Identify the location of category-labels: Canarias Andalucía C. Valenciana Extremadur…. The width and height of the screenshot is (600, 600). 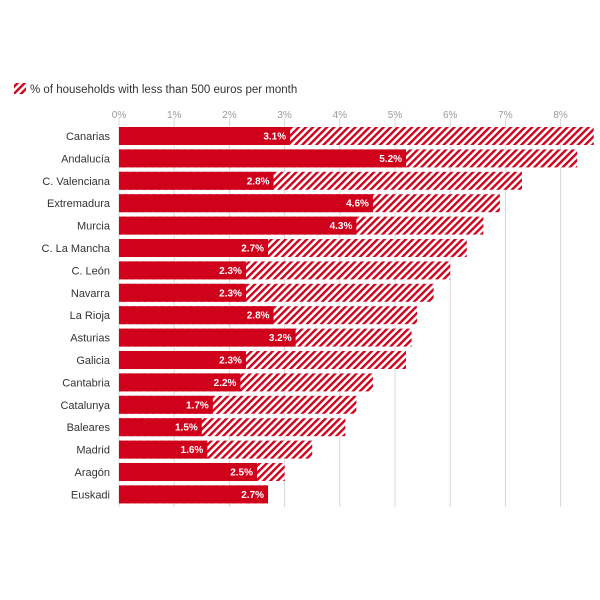
(76, 316).